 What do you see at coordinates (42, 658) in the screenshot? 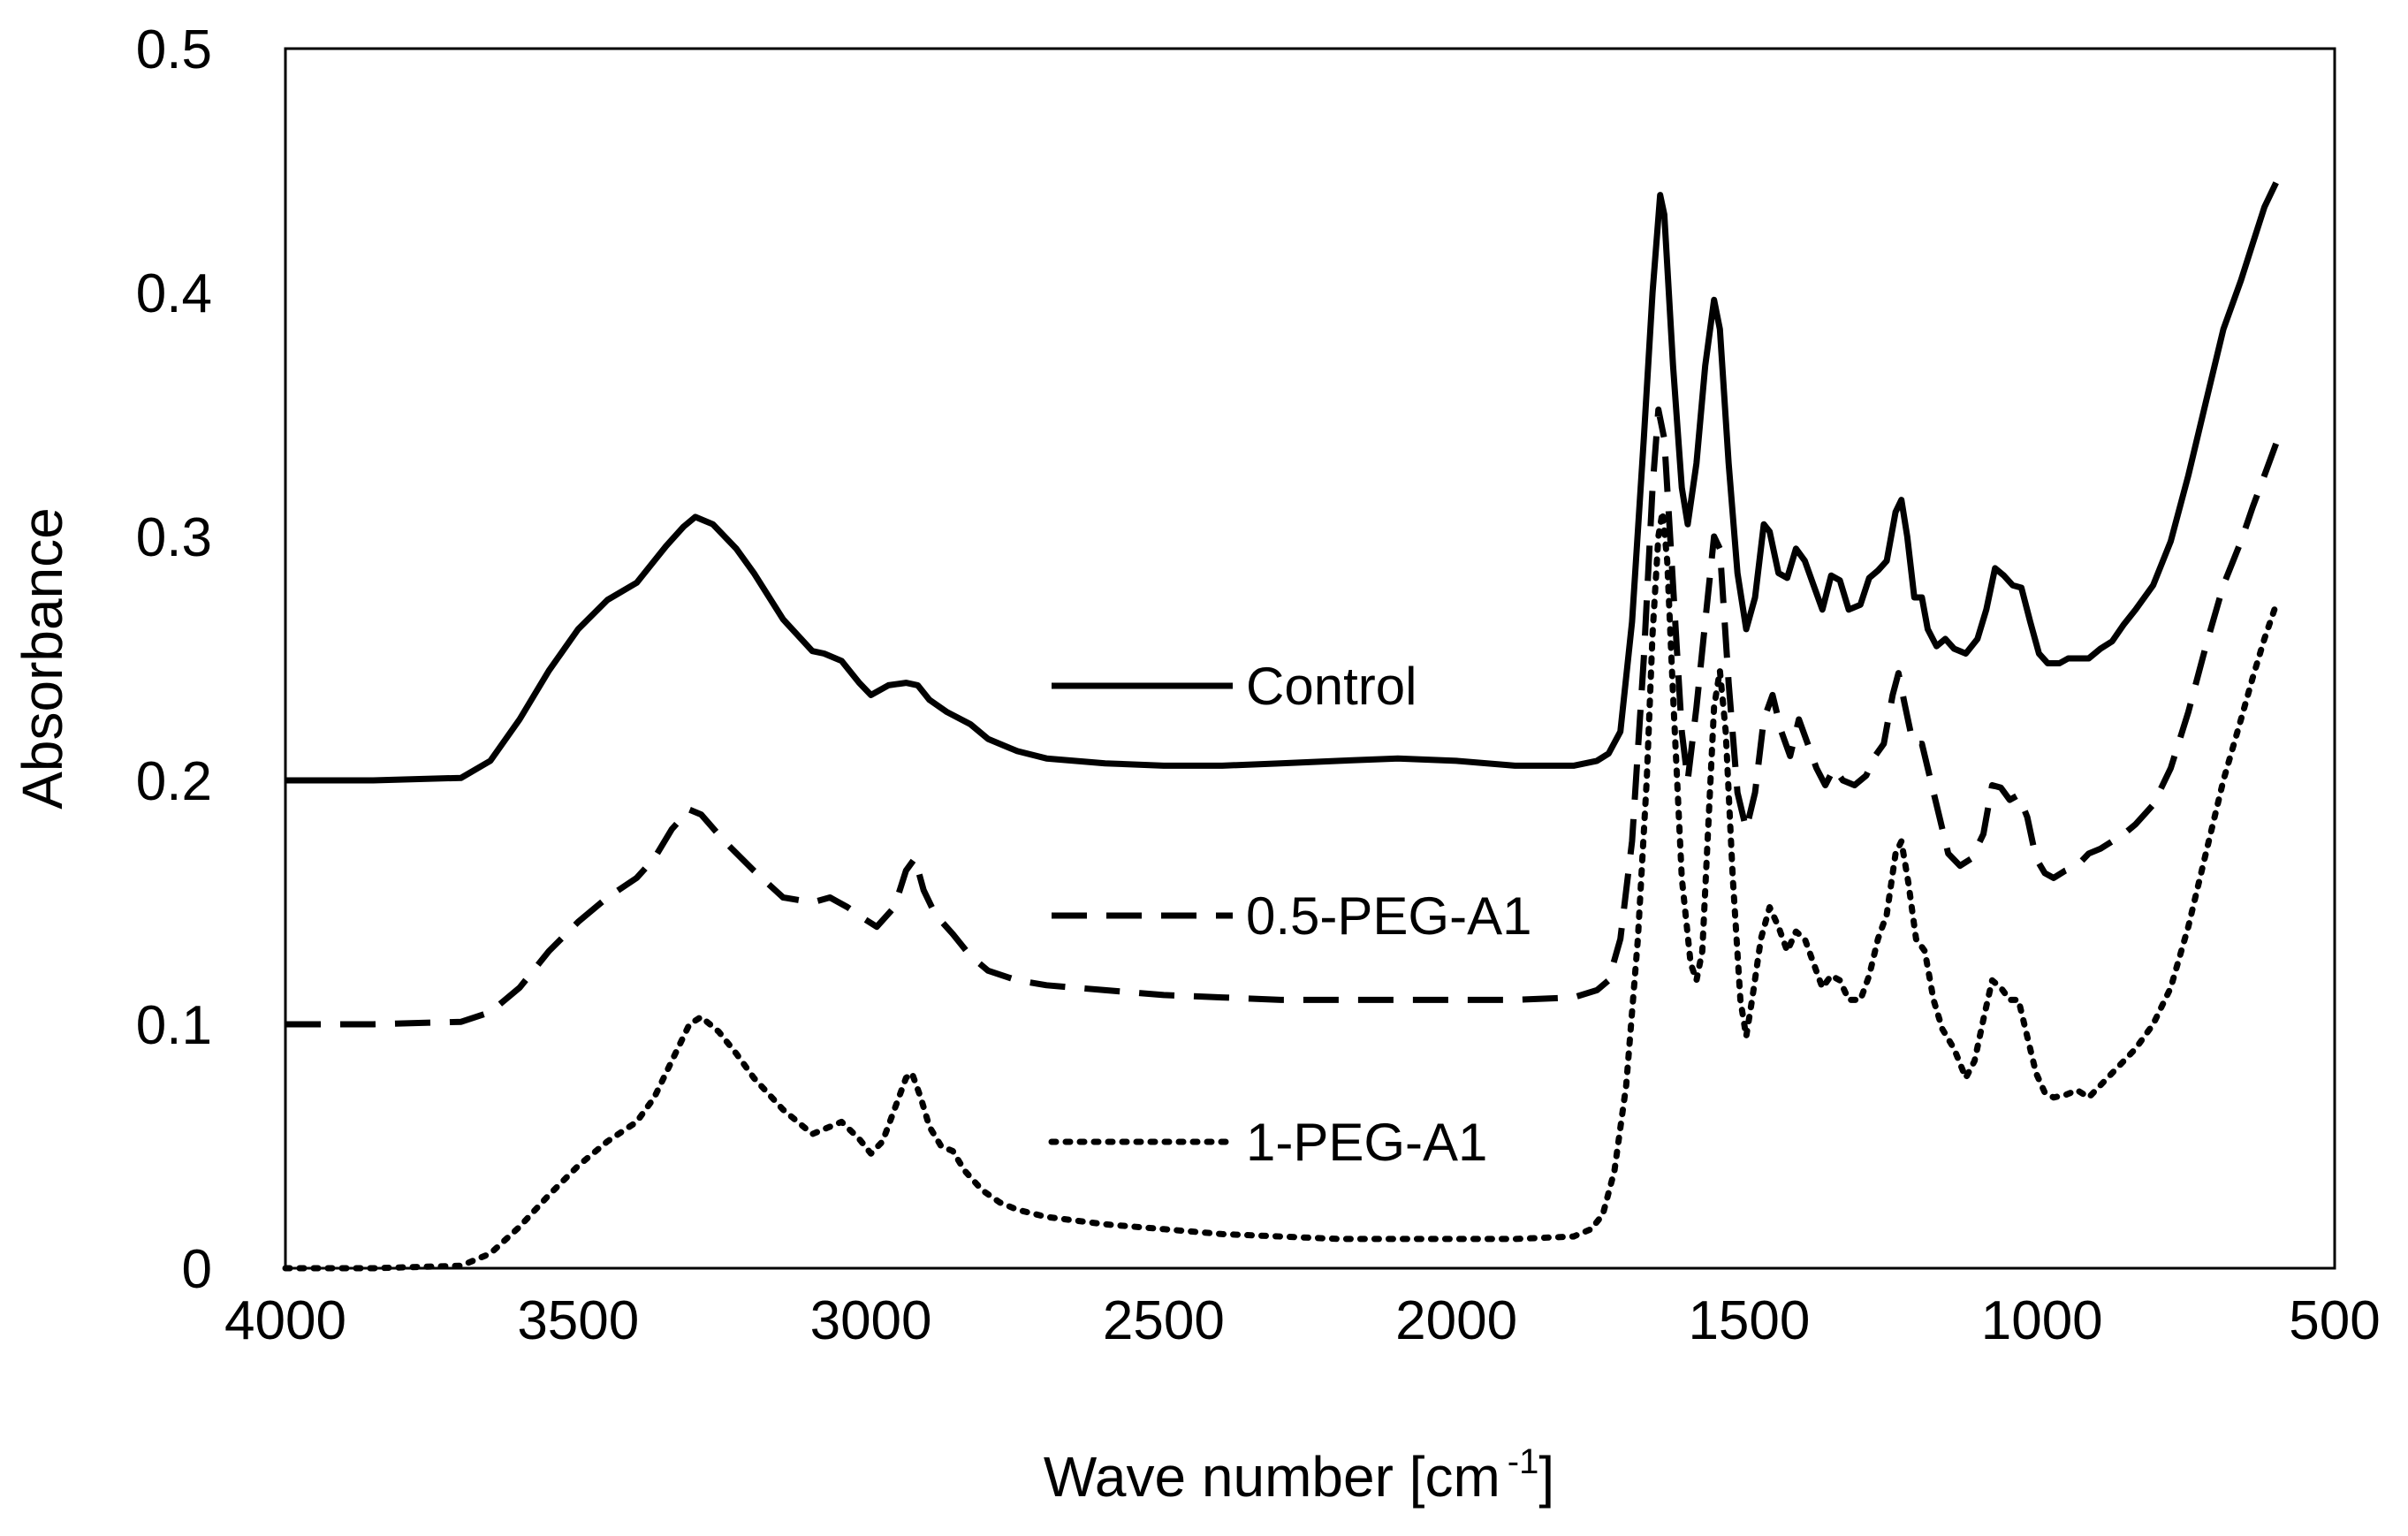
I see `y-axis-title: Absorbance` at bounding box center [42, 658].